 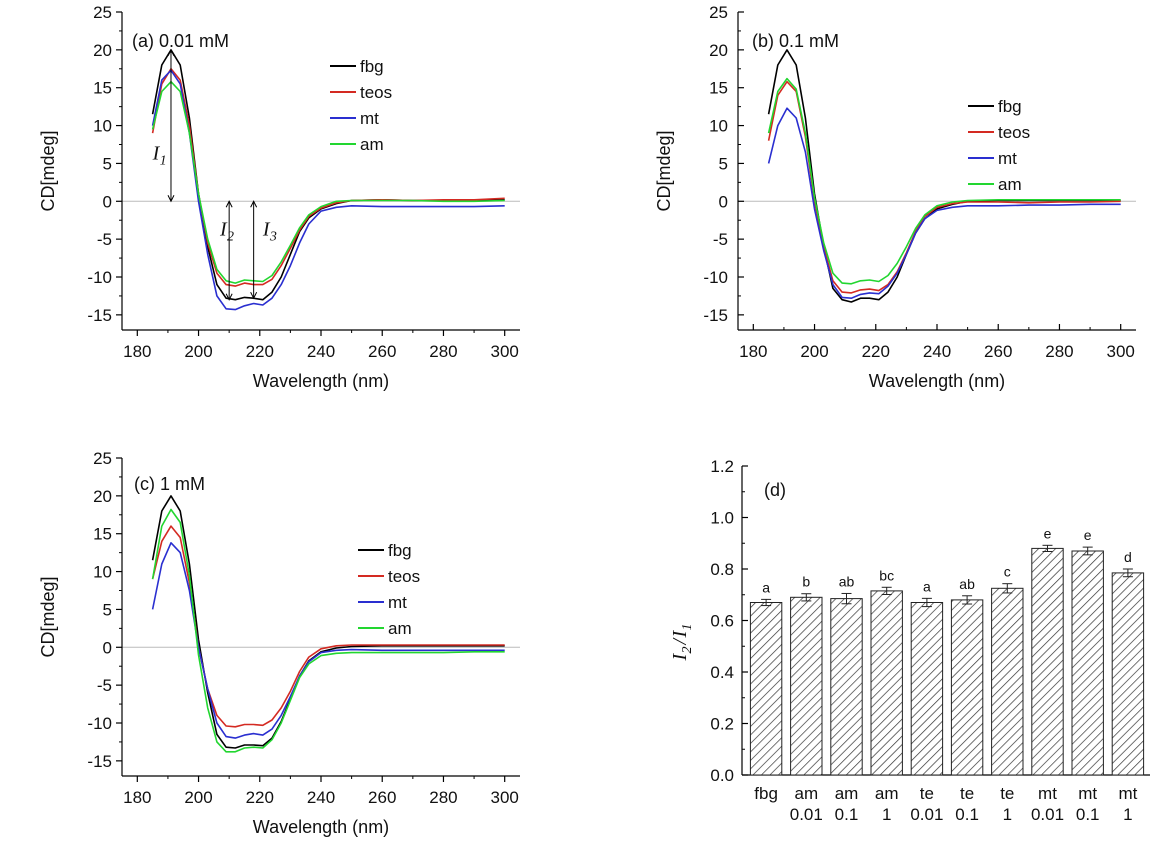 I want to click on panel-title: (c) 1 mM, so click(x=169, y=484).